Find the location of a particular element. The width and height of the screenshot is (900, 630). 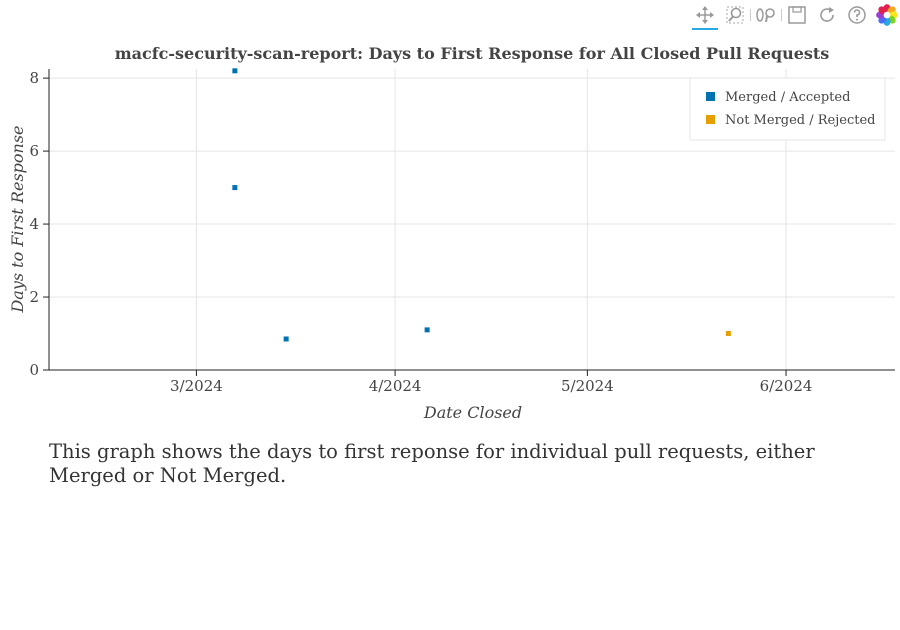

reset-tool-button is located at coordinates (827, 15).